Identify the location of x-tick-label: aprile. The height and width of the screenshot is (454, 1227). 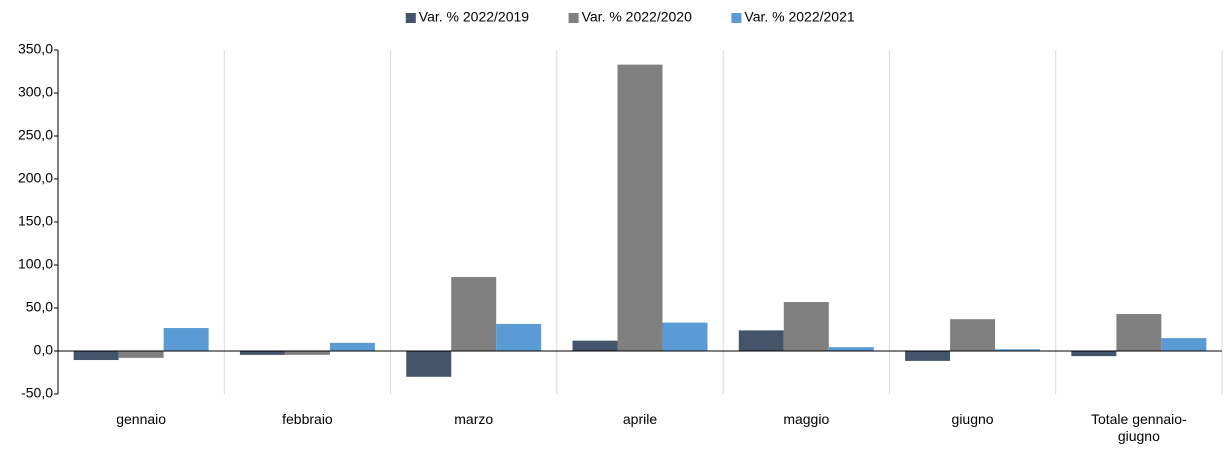
(640, 419).